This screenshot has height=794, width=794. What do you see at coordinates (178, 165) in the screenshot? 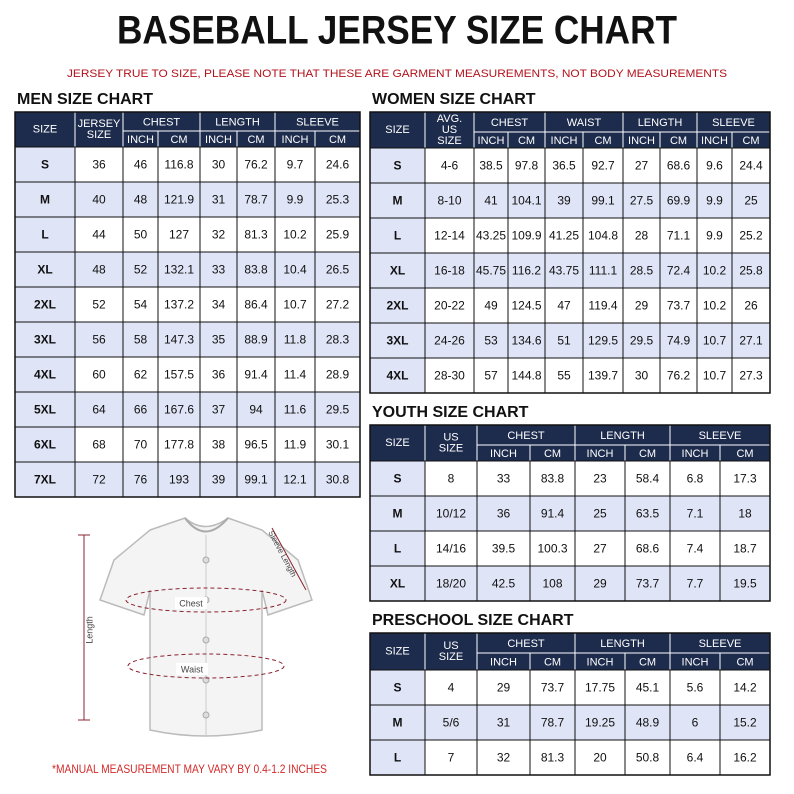
I see `value-cell: 116.8` at bounding box center [178, 165].